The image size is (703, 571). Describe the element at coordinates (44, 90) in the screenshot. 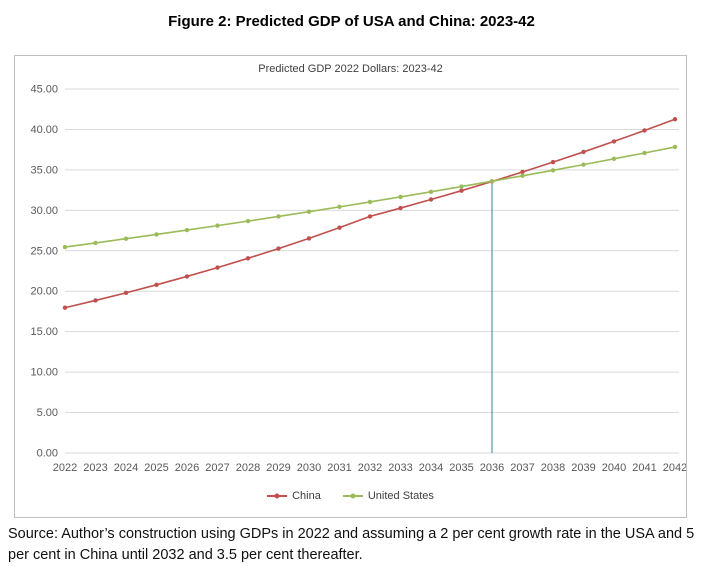

I see `svg-text: 45.00` at that location.